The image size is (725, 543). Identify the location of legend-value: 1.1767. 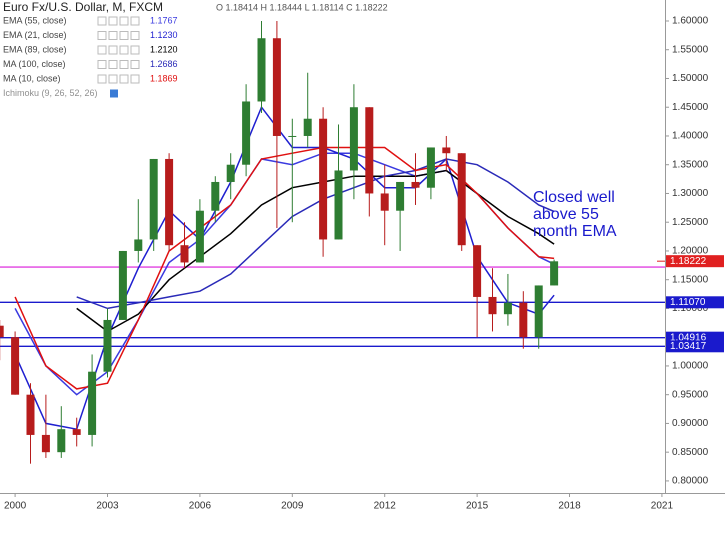
(164, 20).